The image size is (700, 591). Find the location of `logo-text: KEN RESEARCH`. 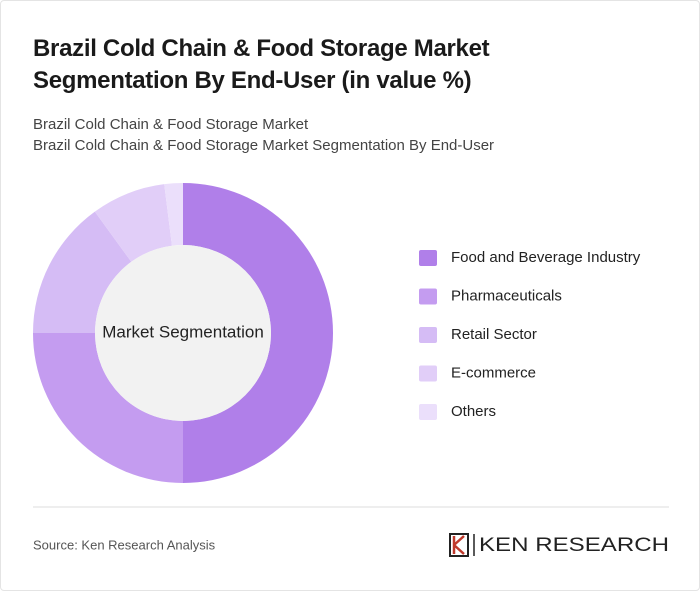

logo-text: KEN RESEARCH is located at coordinates (574, 545).